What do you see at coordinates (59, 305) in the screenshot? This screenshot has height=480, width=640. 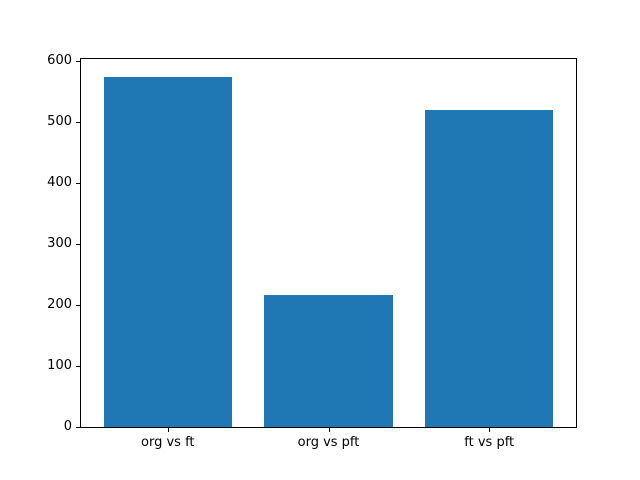 I see `y-tick-label-200: 200` at bounding box center [59, 305].